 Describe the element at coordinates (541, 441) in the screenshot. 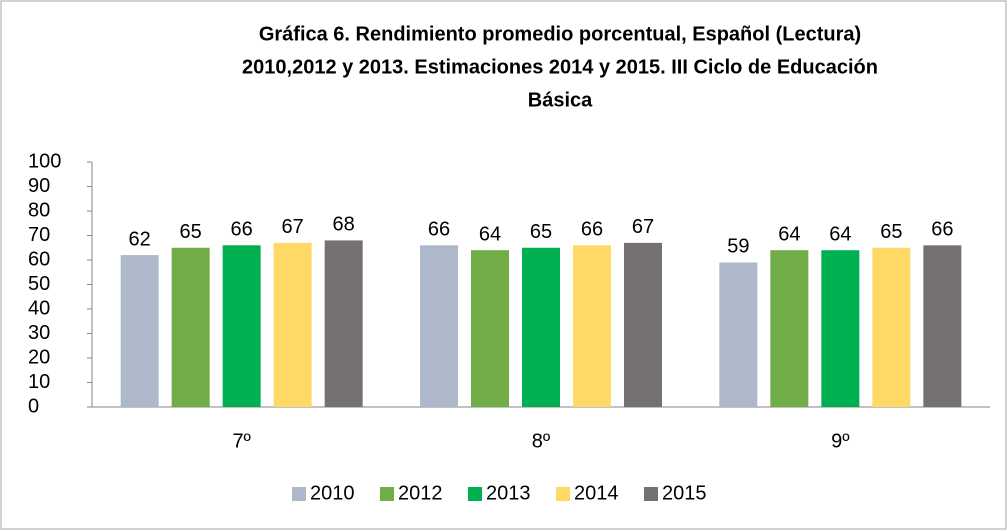

I see `x-tick-label: 8º` at that location.